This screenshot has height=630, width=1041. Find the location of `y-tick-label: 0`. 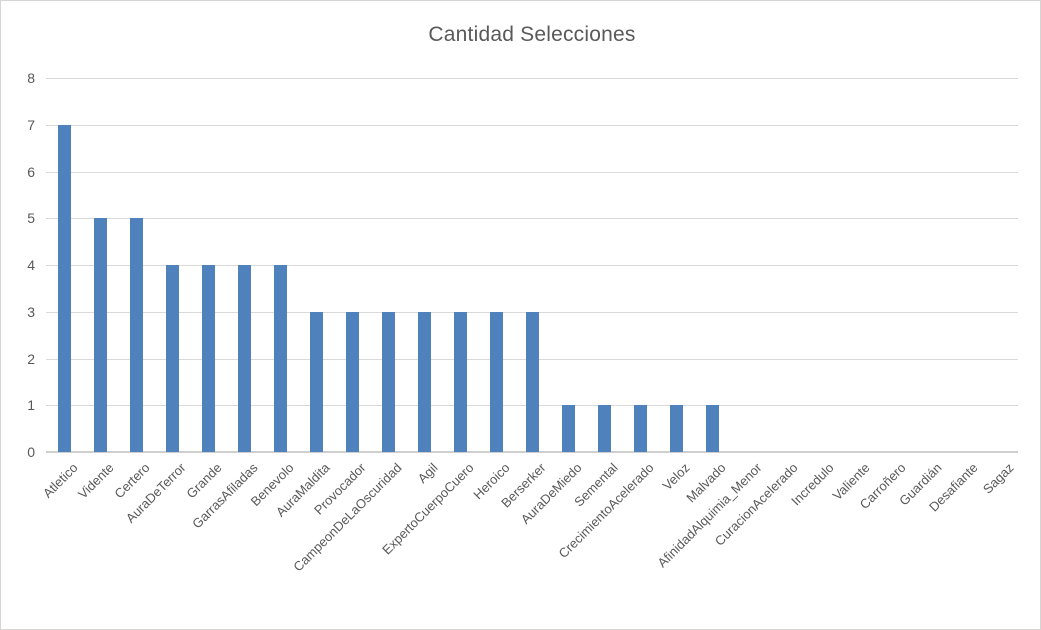

y-tick-label: 0 is located at coordinates (31, 452).